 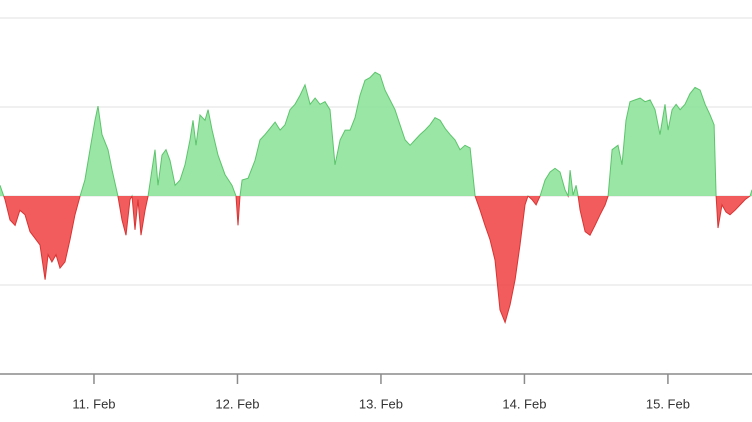 I want to click on x-tick-label: 14. Feb, so click(x=524, y=403).